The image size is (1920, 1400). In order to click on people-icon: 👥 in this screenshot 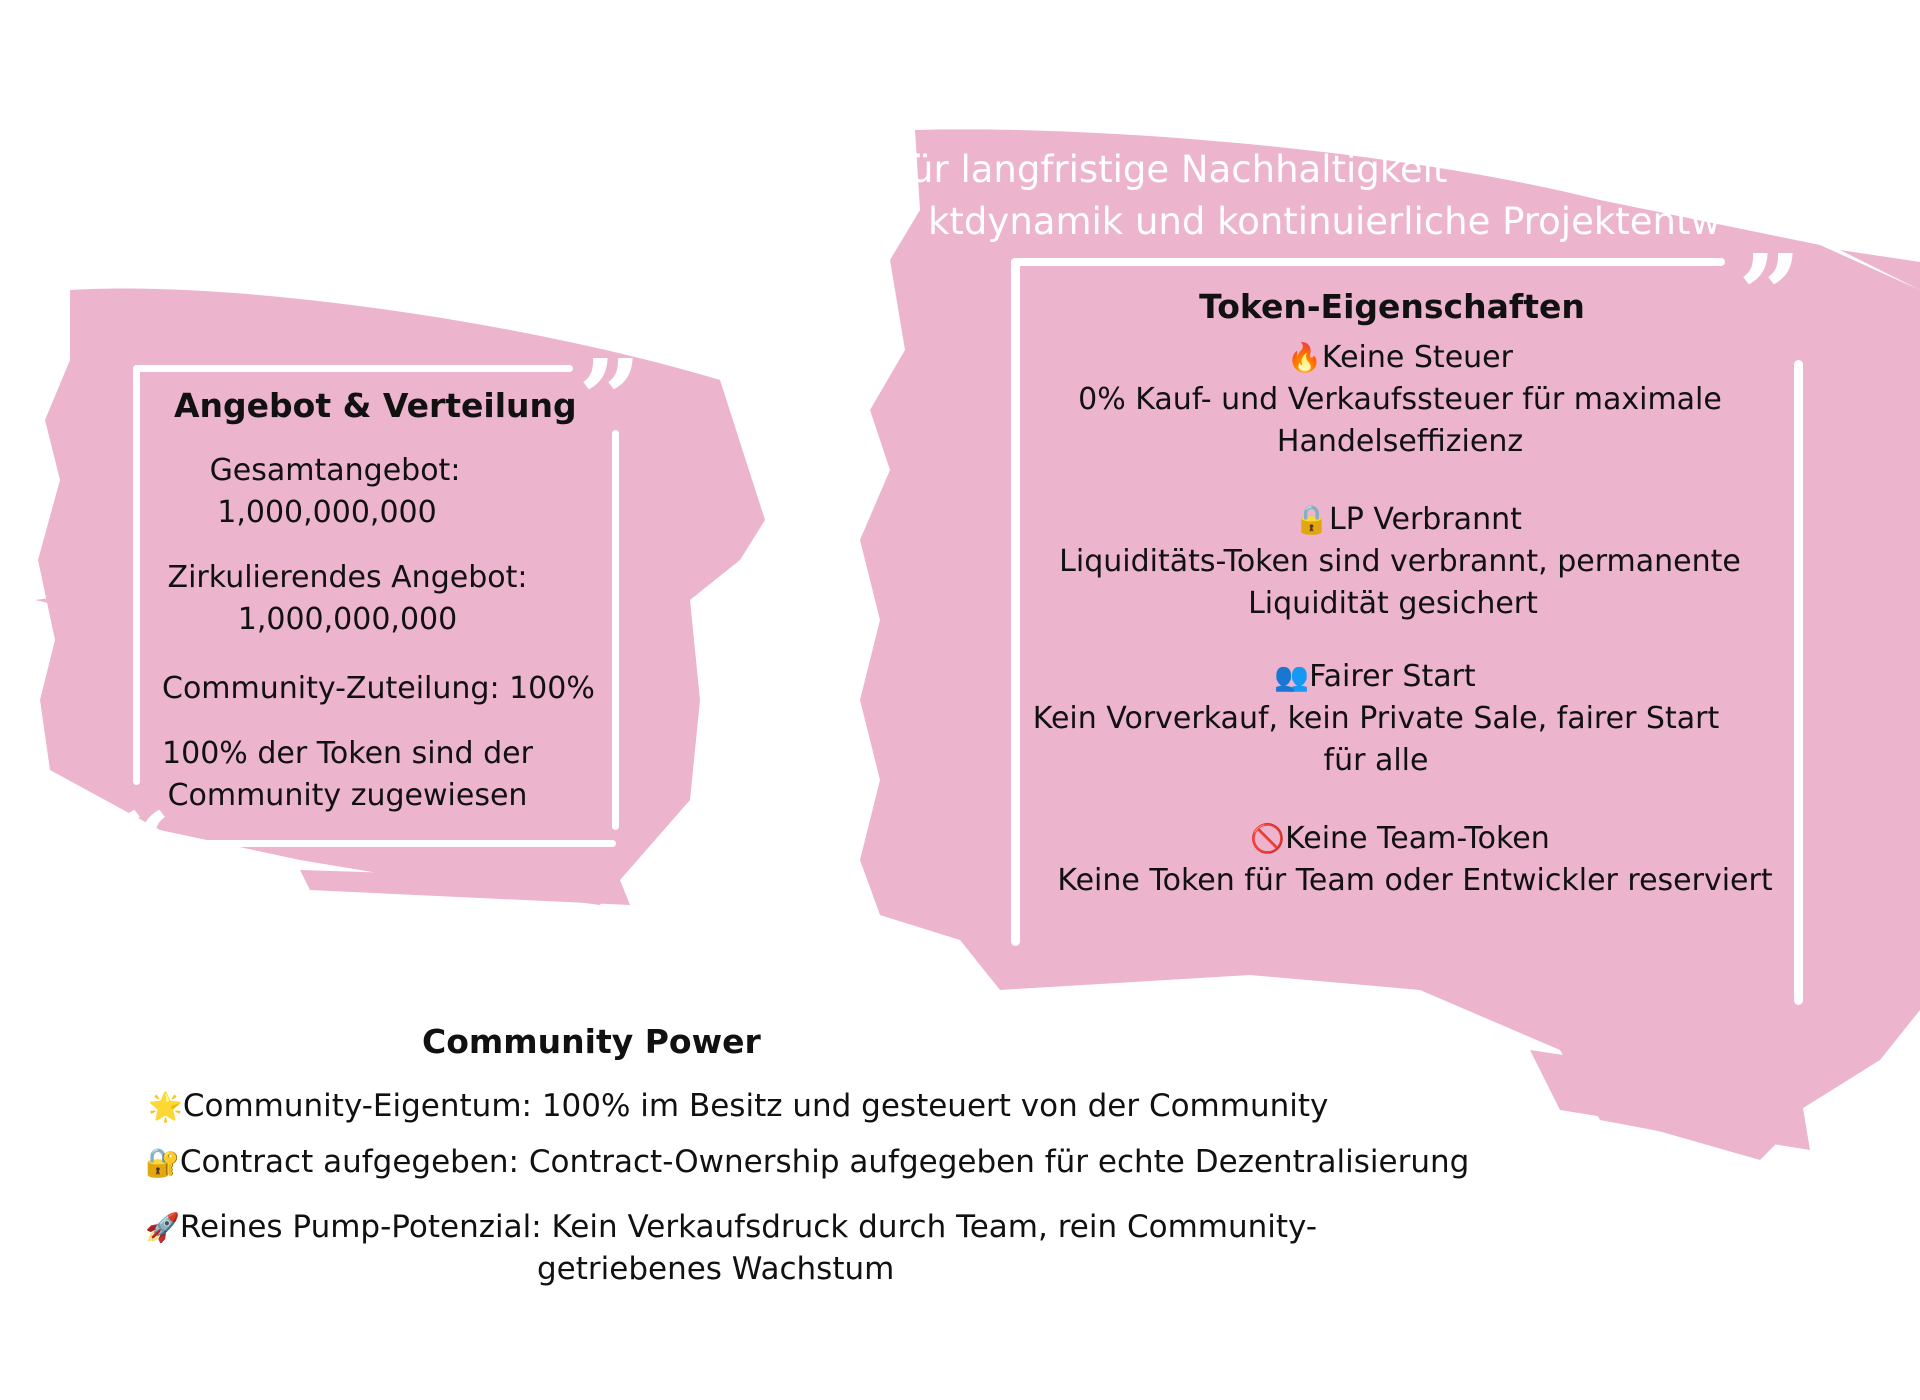, I will do `click(1292, 676)`.